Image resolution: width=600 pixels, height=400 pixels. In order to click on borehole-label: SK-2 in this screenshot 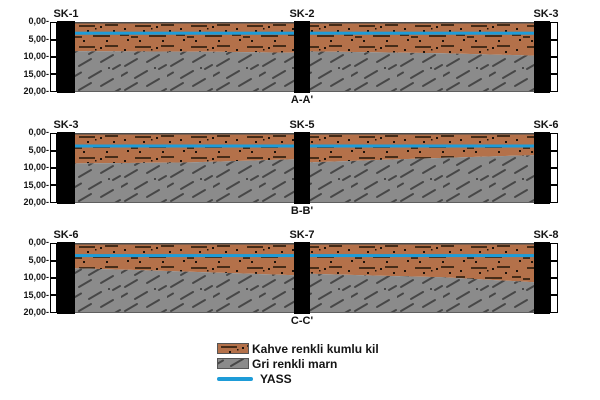, I will do `click(302, 14)`.